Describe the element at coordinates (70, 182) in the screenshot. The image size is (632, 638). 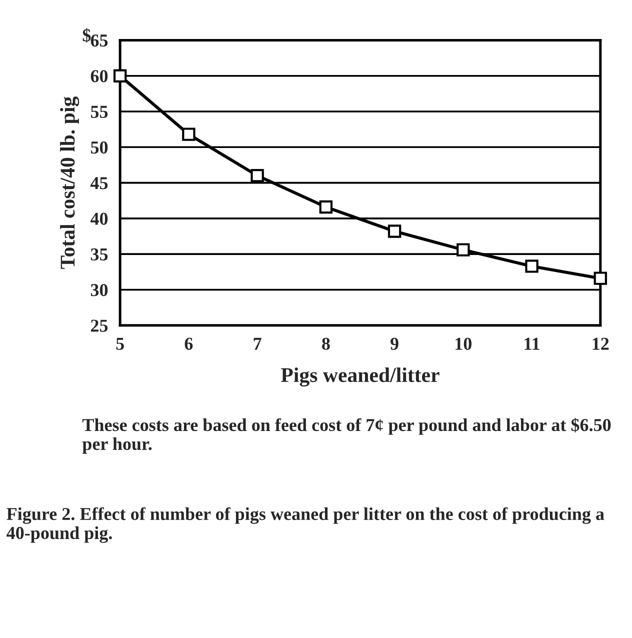
I see `y-axis-title: Total cost/40 lb. pig` at that location.